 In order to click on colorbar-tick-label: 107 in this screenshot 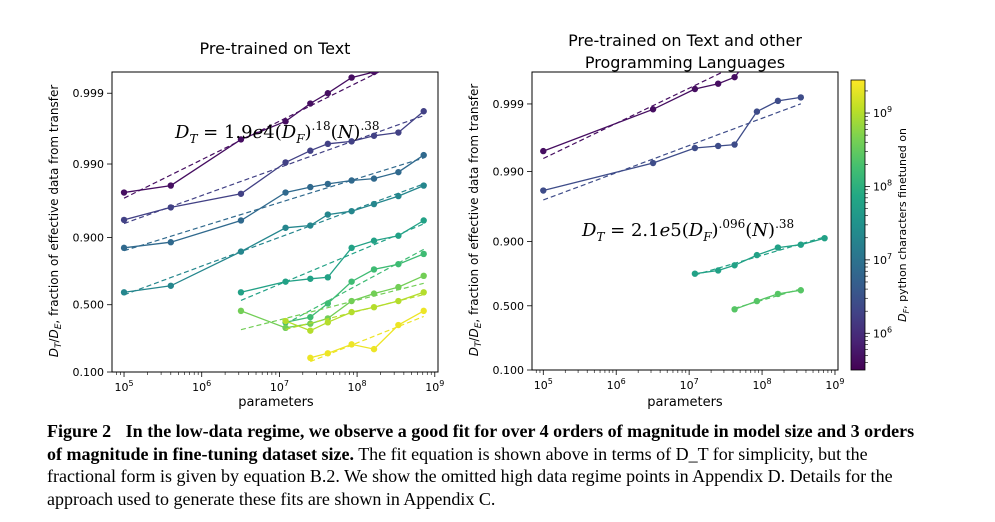, I will do `click(882, 259)`.